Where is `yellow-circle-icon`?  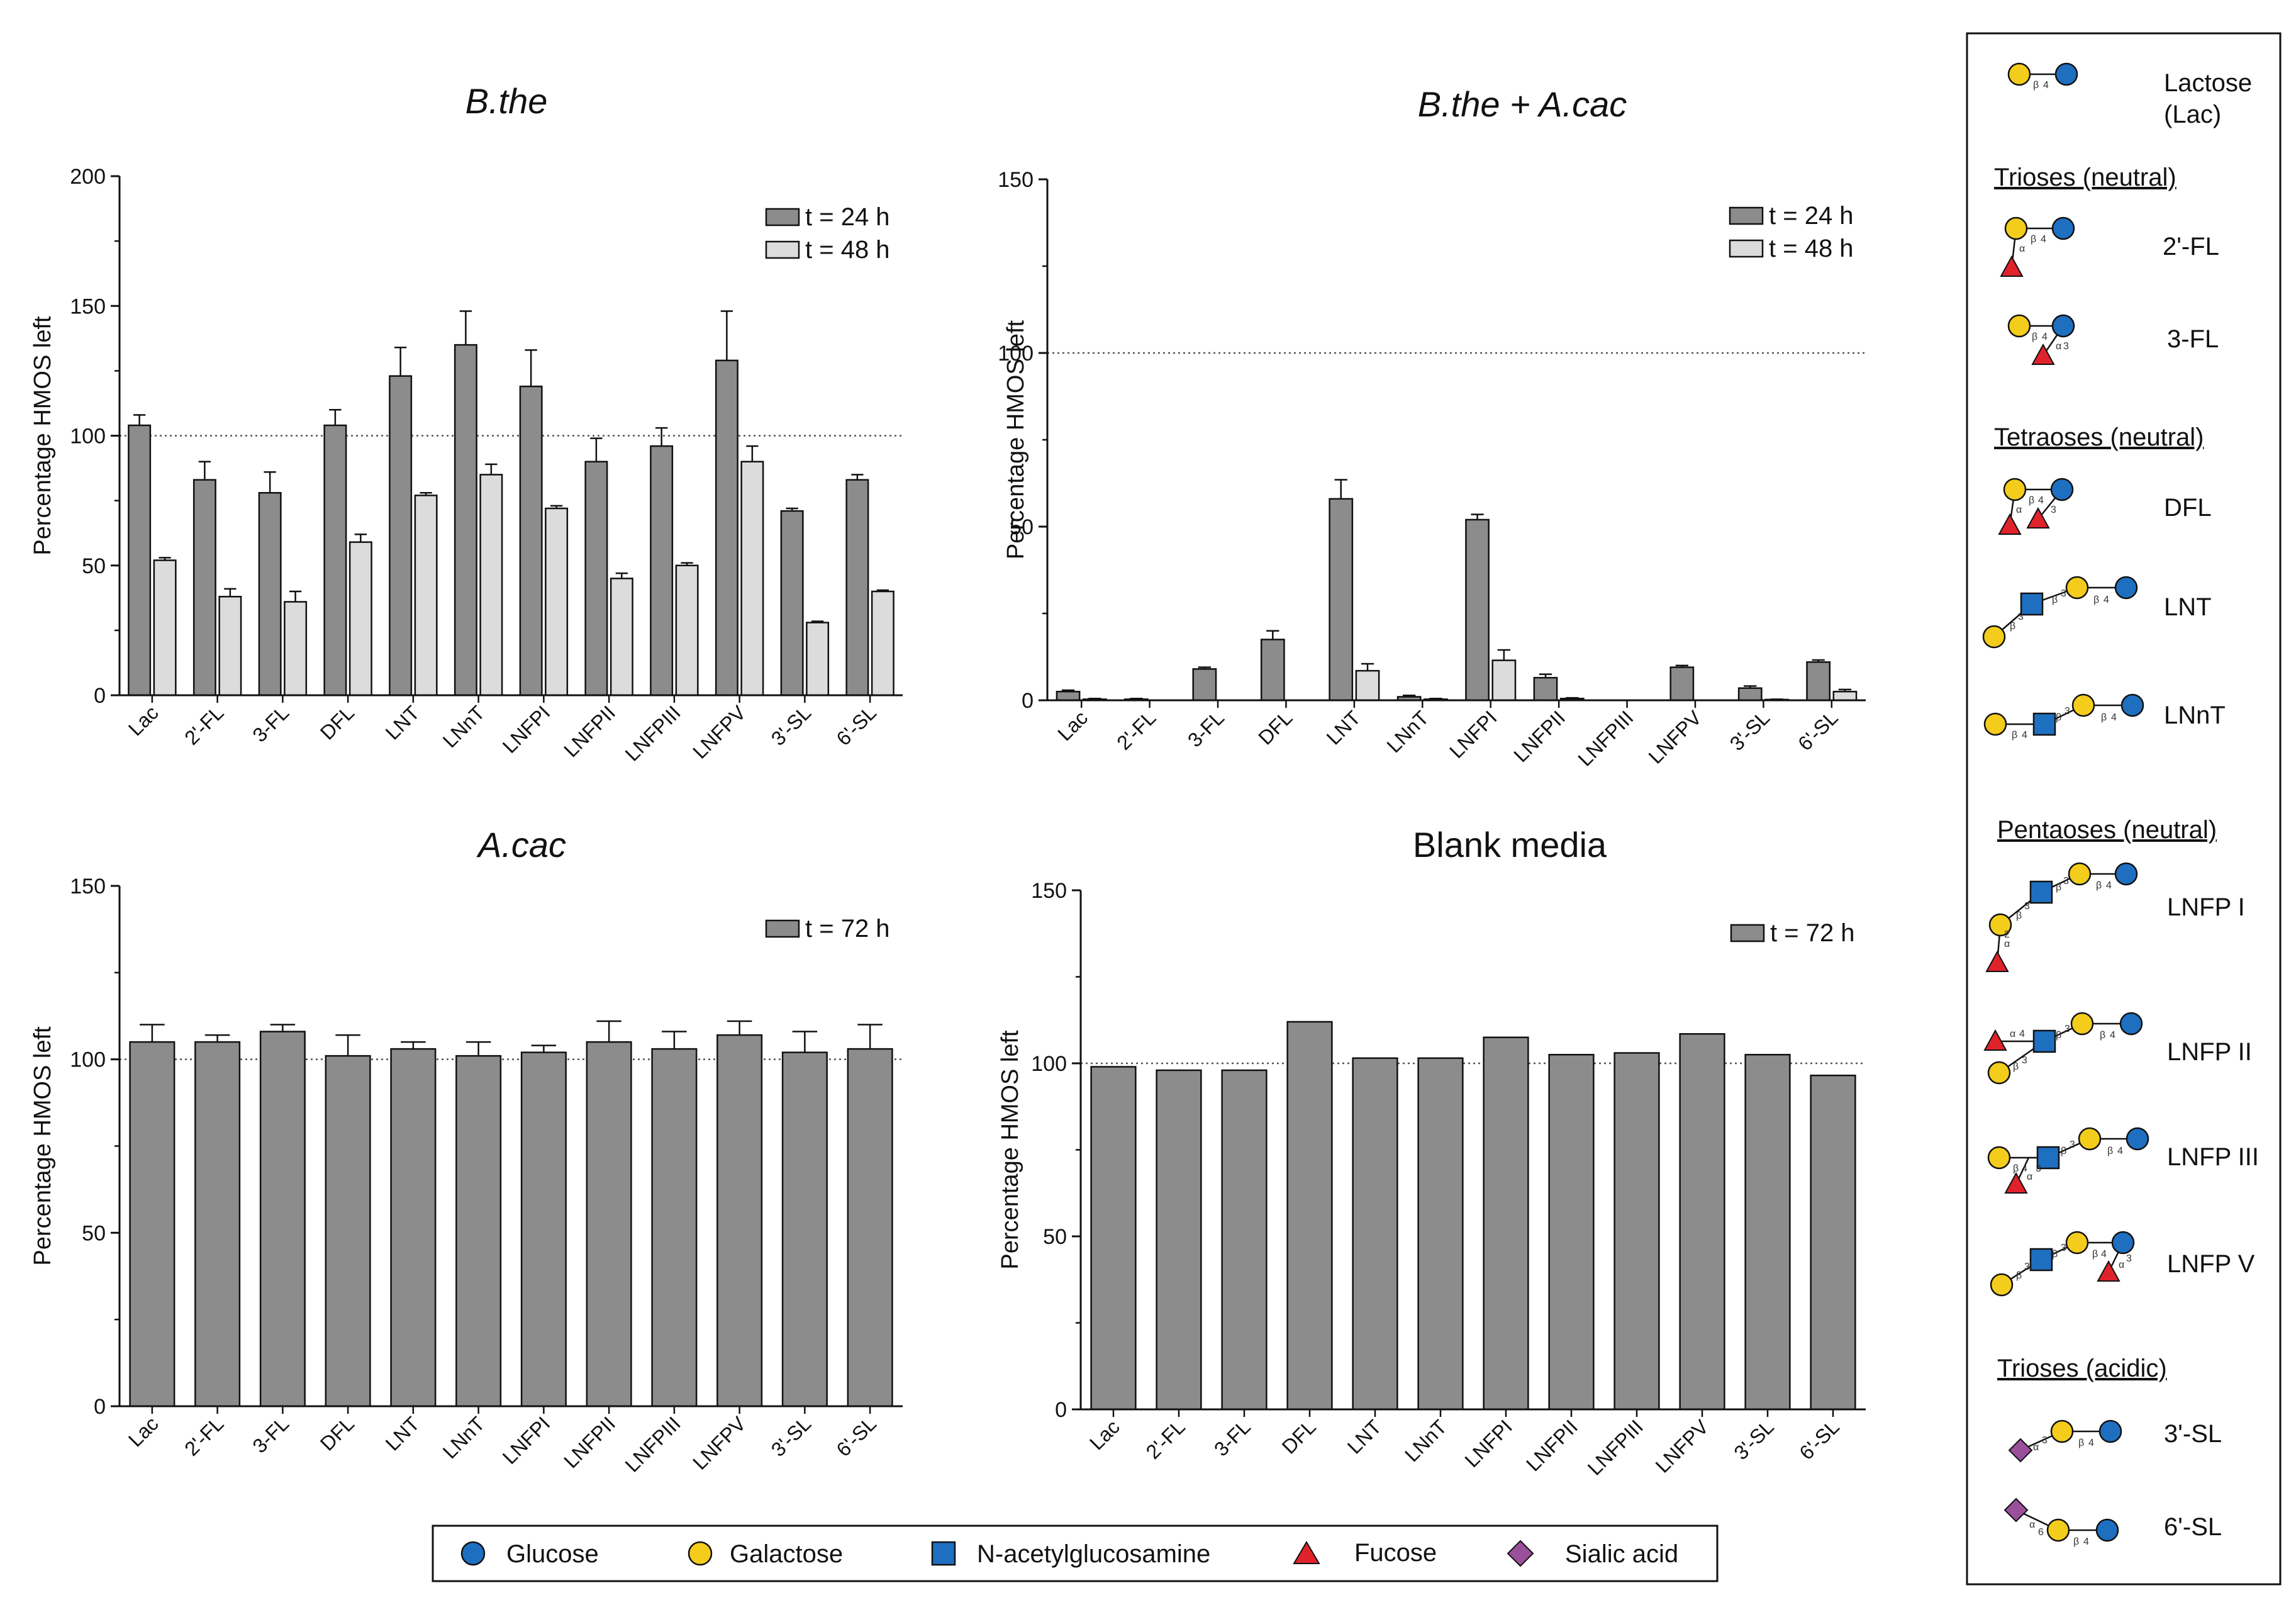 yellow-circle-icon is located at coordinates (700, 1553).